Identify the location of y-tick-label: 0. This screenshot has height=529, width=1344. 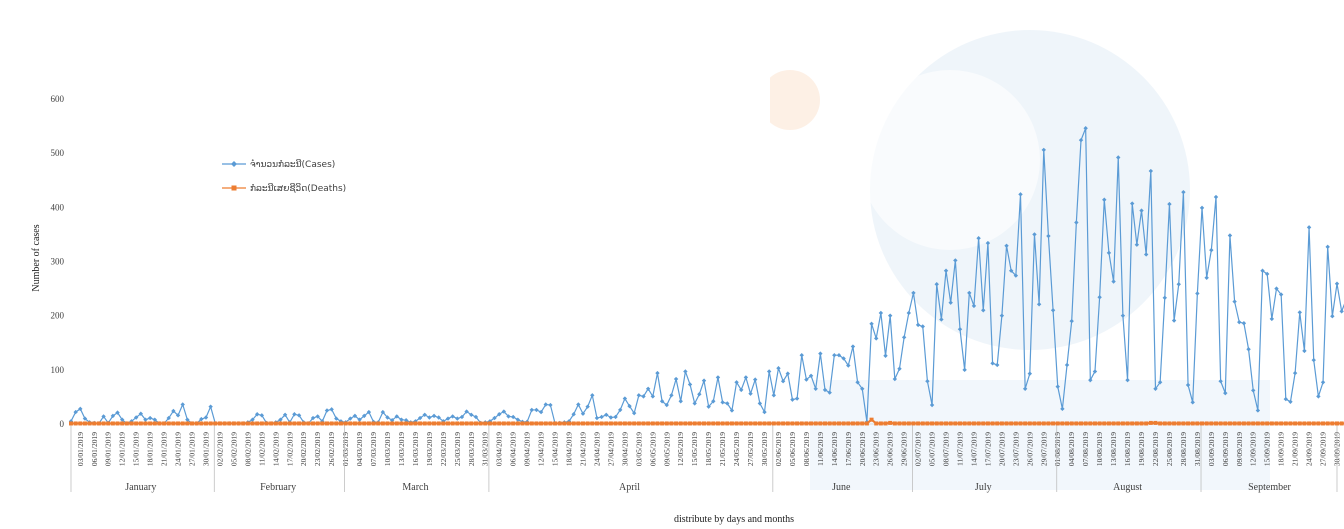
(62, 424).